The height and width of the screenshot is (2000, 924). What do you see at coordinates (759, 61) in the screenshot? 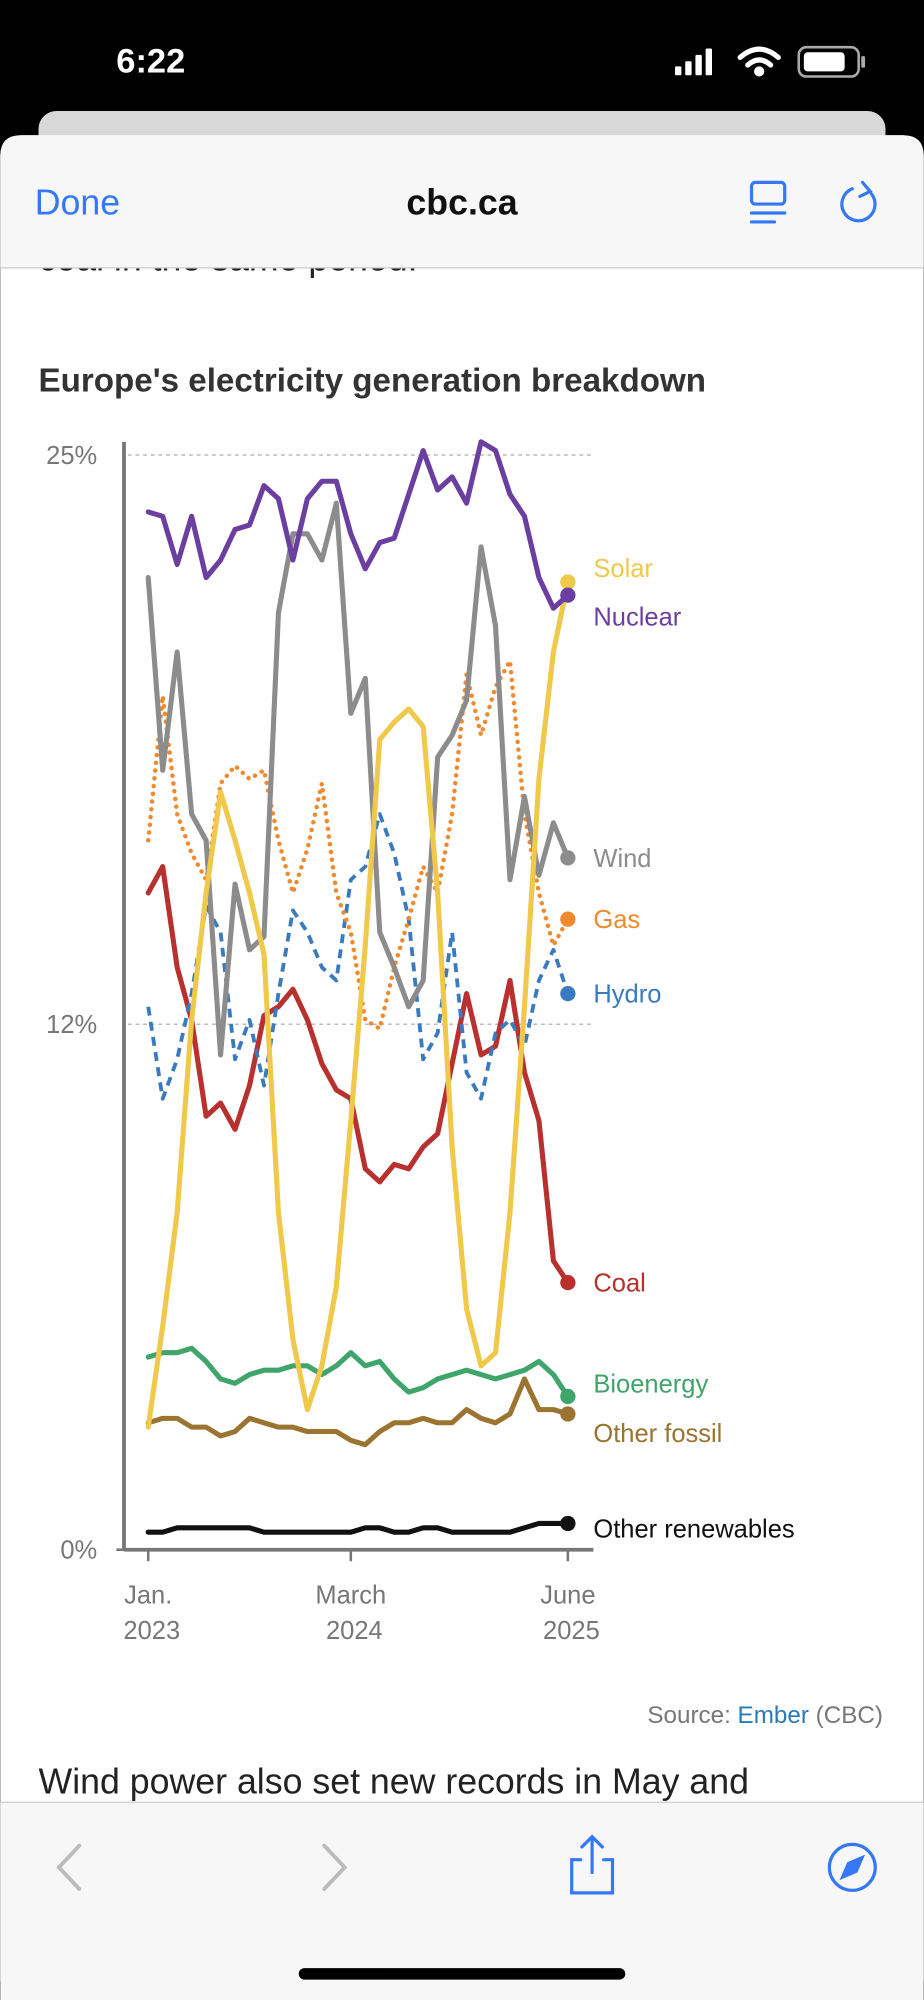
I see `wifi-icon` at bounding box center [759, 61].